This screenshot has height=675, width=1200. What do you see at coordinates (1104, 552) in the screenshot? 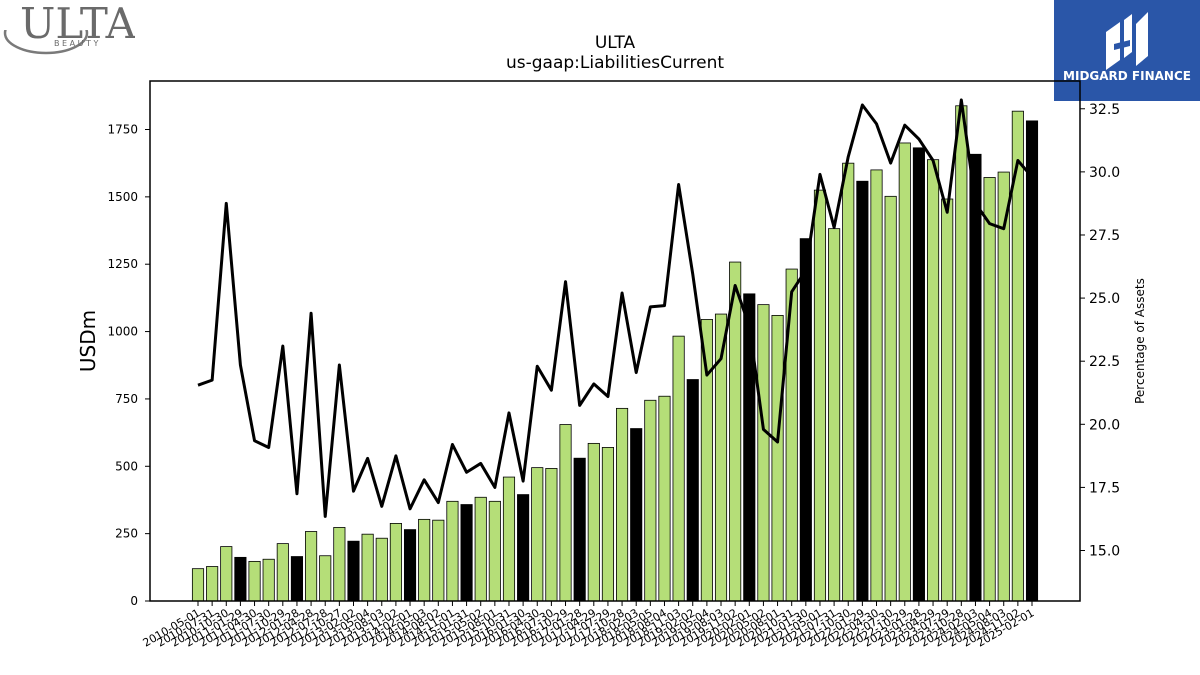
I see `y2-tick-label: 15.0` at bounding box center [1104, 552].